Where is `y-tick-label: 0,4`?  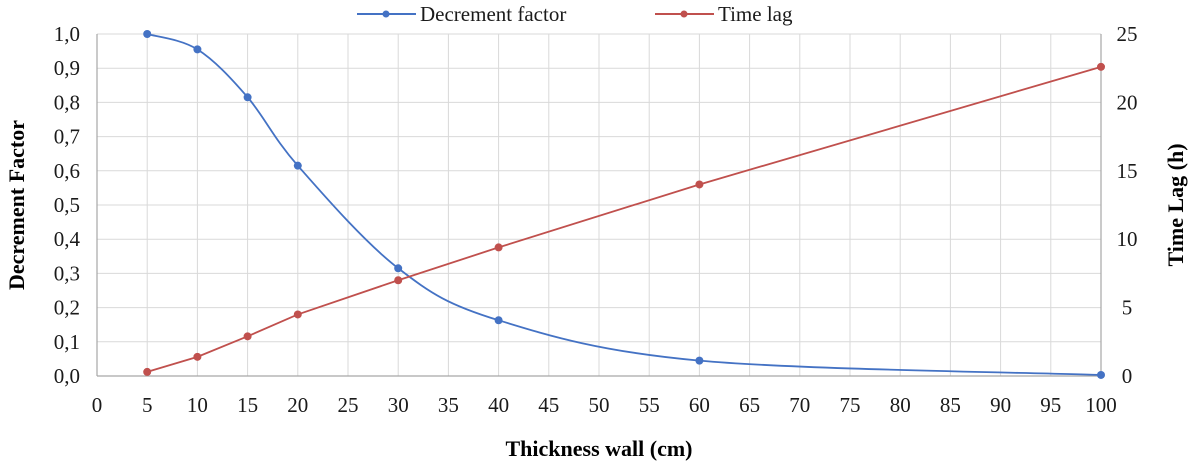
y-tick-label: 0,4 is located at coordinates (67, 239).